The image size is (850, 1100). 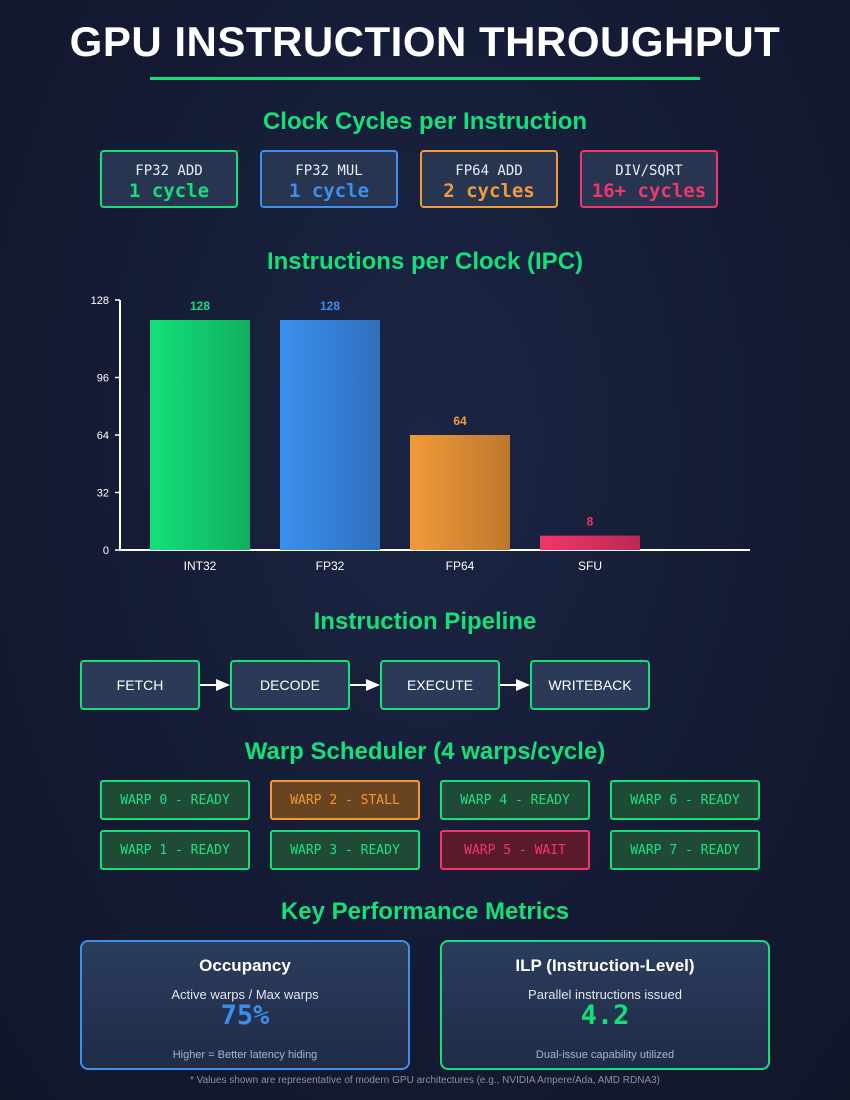 I want to click on x-tick-label: INT32, so click(x=200, y=566).